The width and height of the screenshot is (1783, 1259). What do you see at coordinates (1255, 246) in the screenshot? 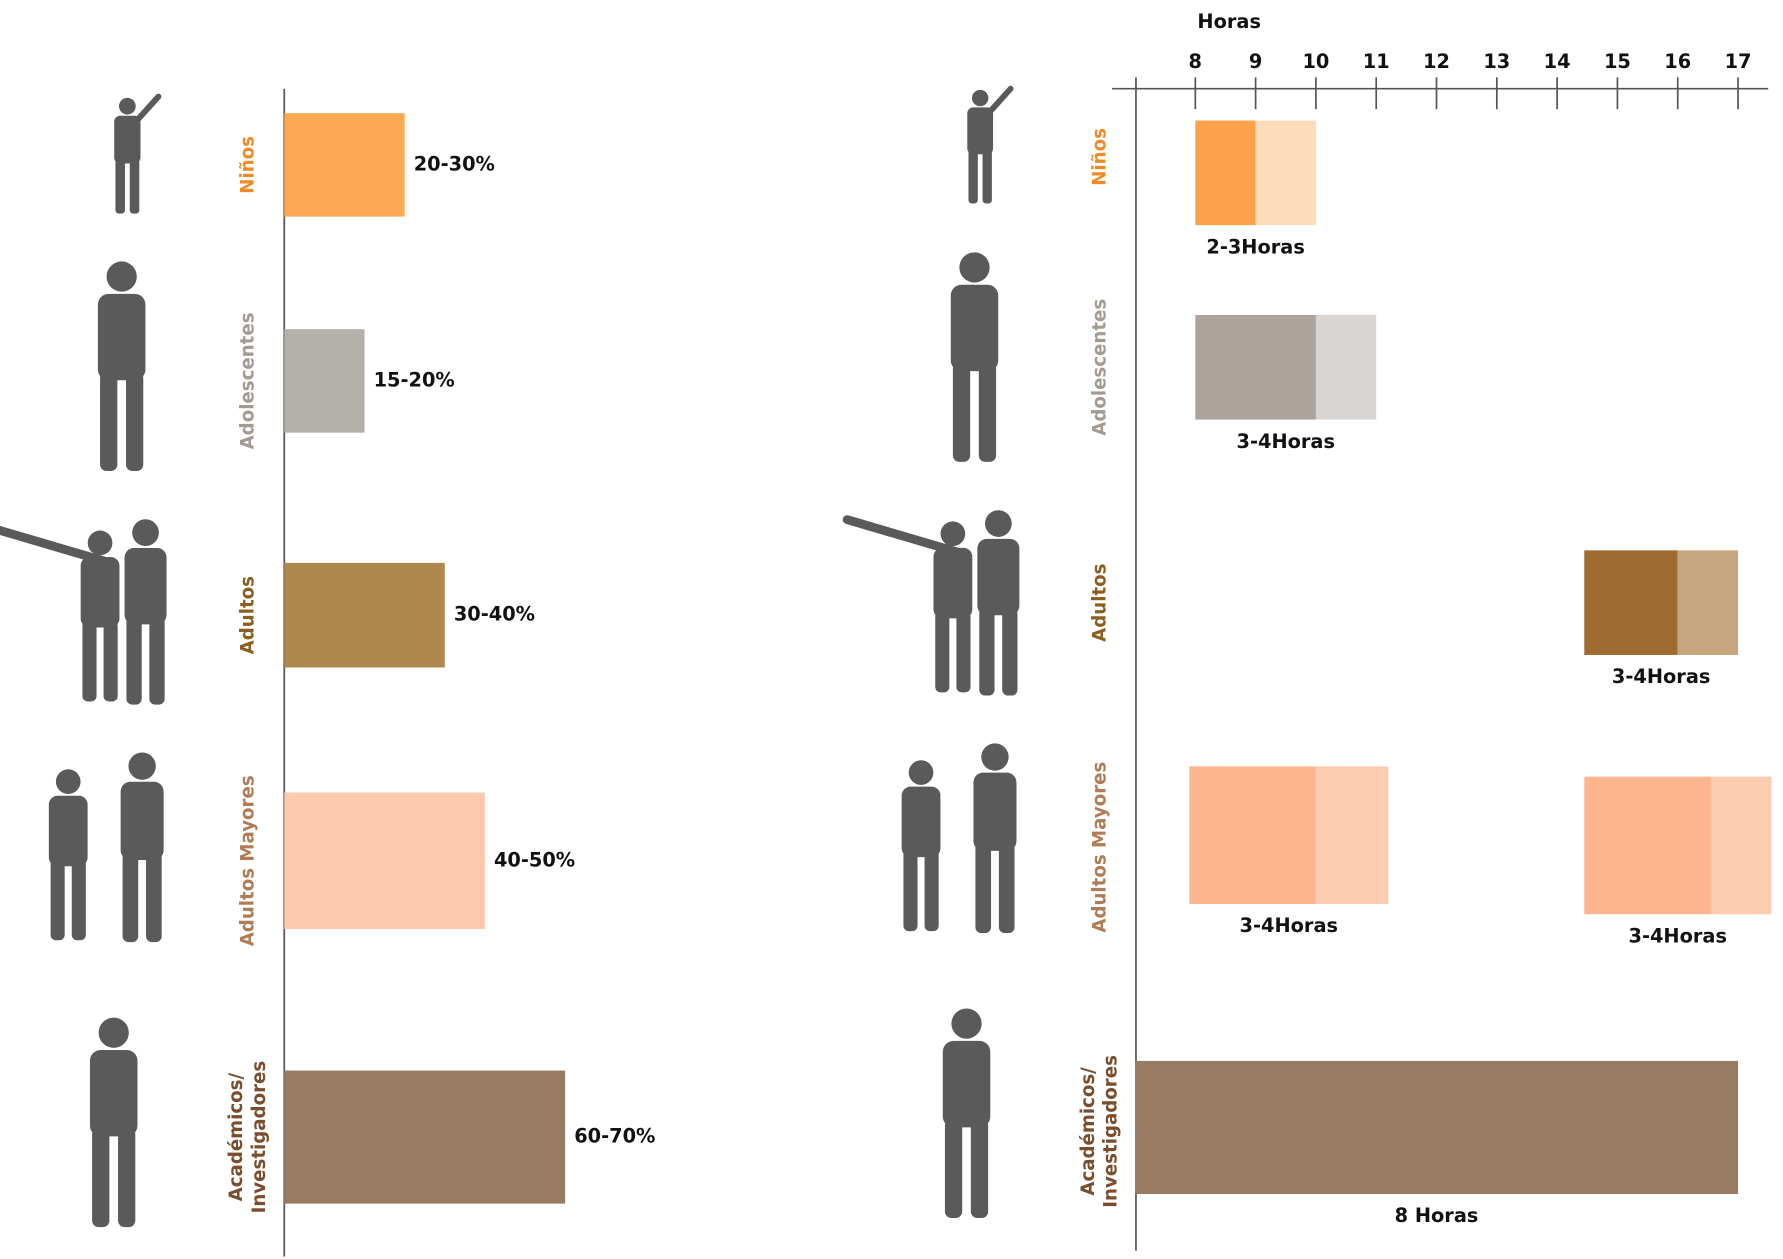
I see `bar-label: 2-3Horas` at bounding box center [1255, 246].